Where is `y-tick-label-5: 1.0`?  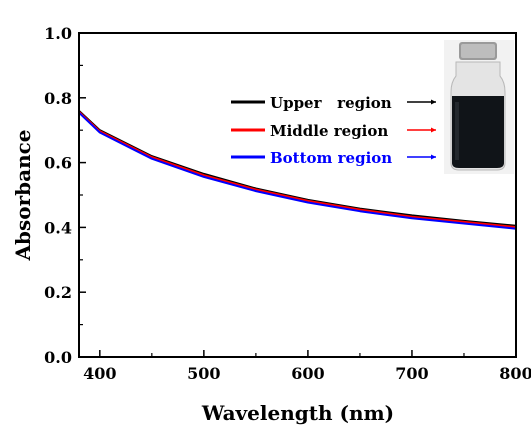 y-tick-label-5: 1.0 is located at coordinates (58, 33).